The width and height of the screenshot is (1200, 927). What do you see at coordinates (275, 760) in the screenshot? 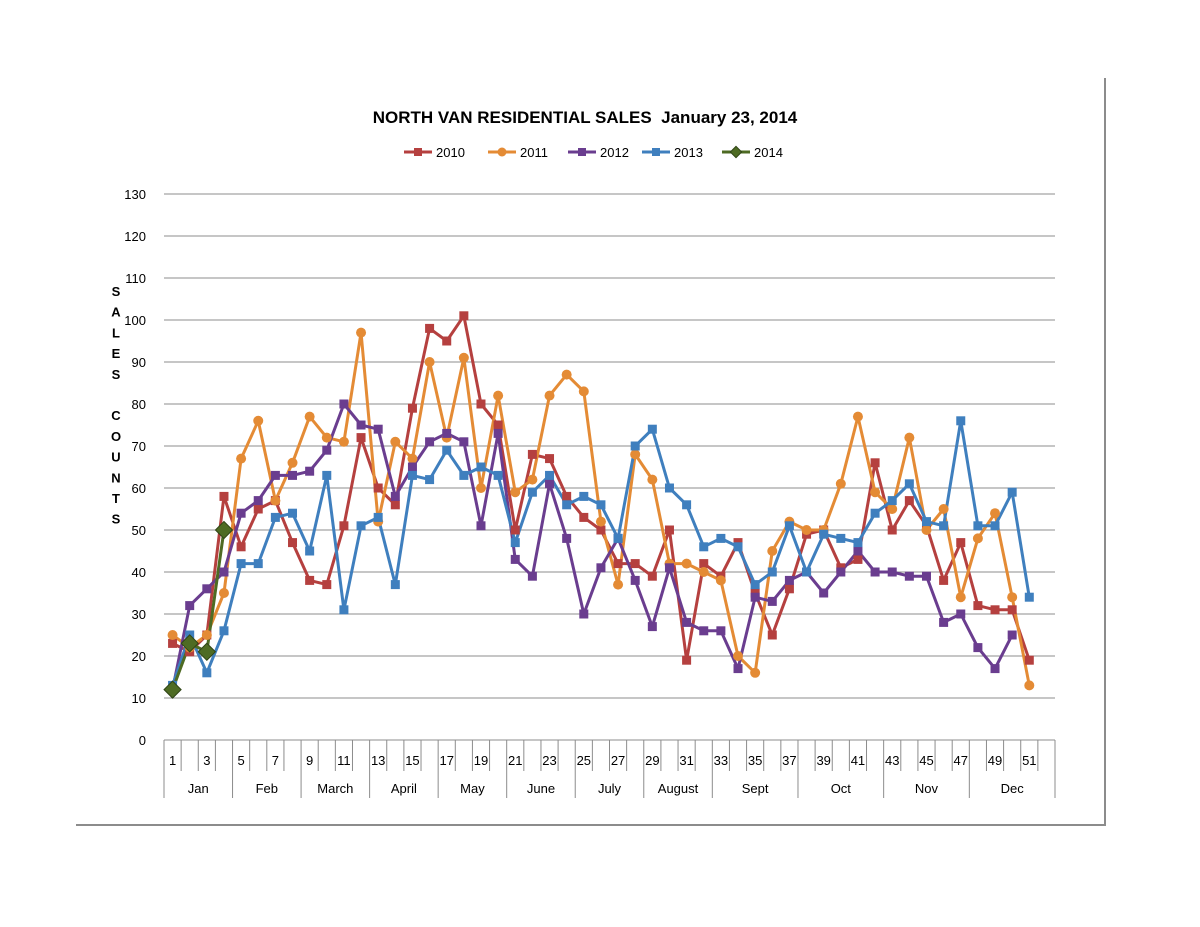
I see `x-week-label: 7` at bounding box center [275, 760].